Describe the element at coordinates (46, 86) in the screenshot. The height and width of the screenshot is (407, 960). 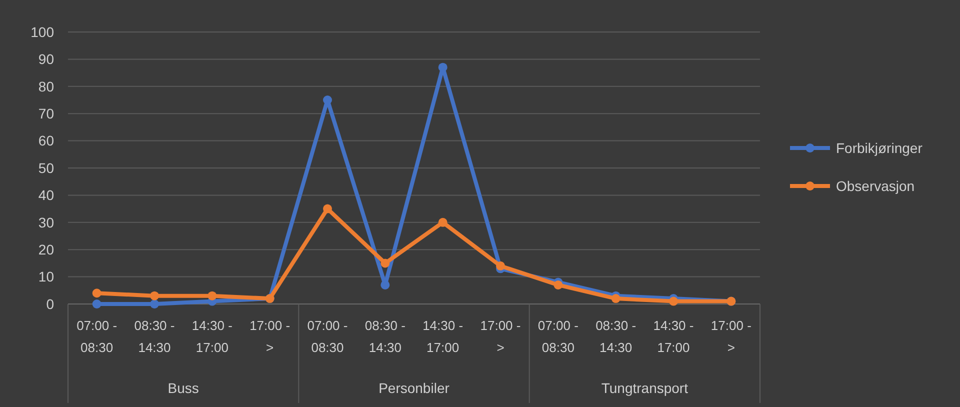
I see `y-tick-label: 80` at that location.